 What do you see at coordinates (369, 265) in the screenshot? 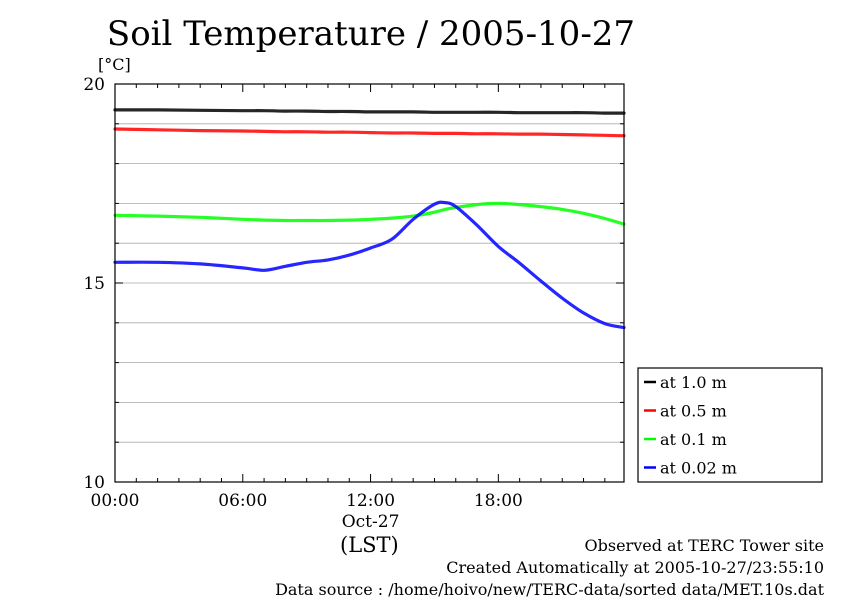
I see `series-line-at-0-02-m` at bounding box center [369, 265].